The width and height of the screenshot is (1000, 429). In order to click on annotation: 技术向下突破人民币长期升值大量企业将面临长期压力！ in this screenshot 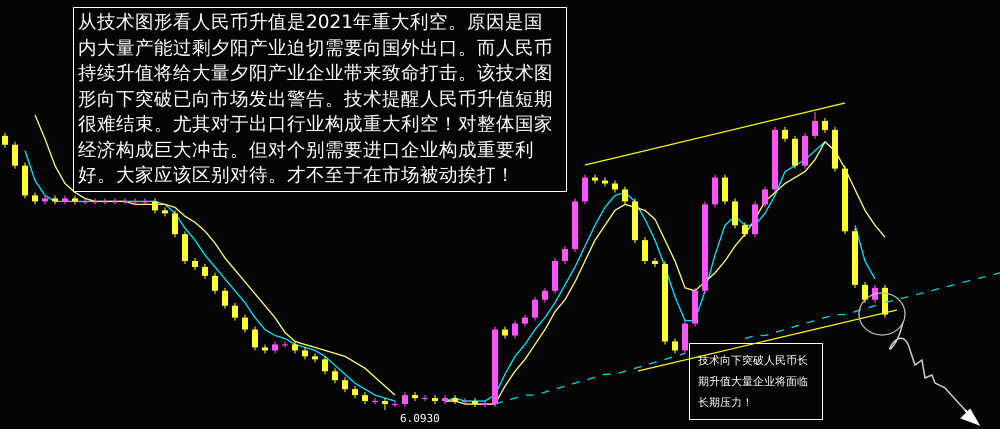, I will do `click(756, 381)`.